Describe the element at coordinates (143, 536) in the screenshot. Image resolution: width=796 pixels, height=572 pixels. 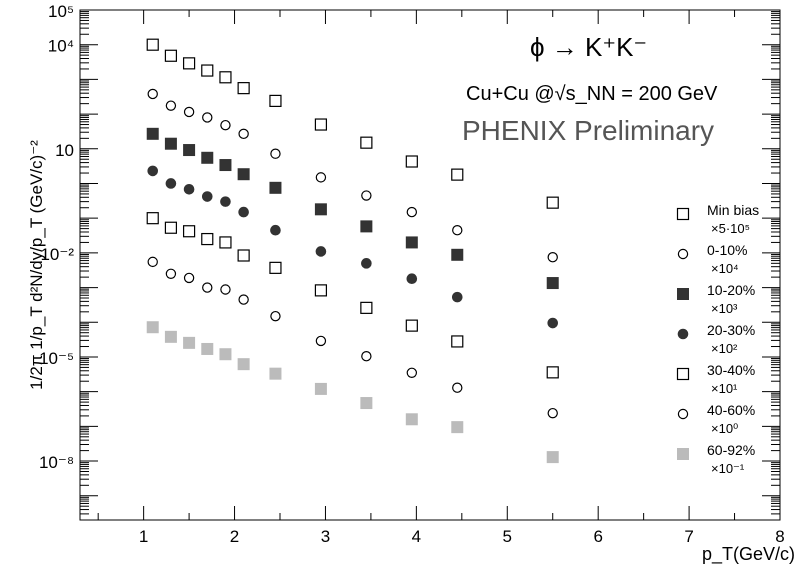
I see `x-tick-label: 1` at that location.